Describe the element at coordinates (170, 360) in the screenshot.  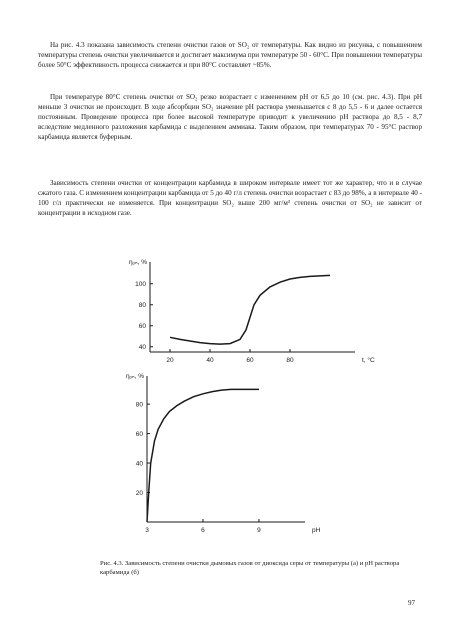
I see `chart1-x-tick-label: 20` at that location.